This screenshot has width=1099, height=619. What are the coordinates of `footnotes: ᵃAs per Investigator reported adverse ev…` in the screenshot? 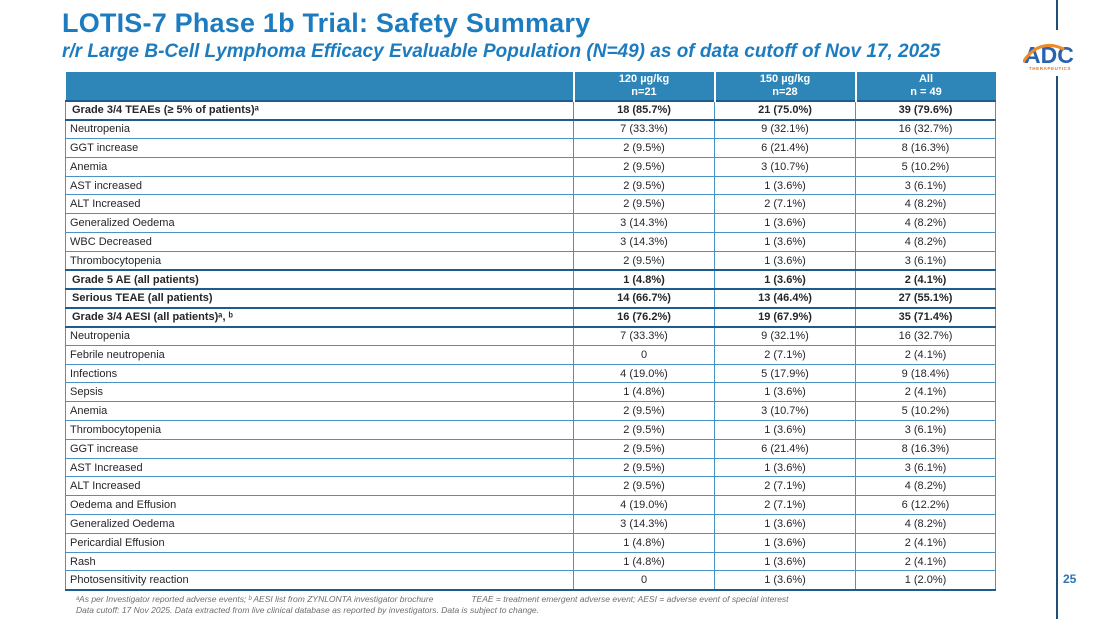 It's located at (432, 605).